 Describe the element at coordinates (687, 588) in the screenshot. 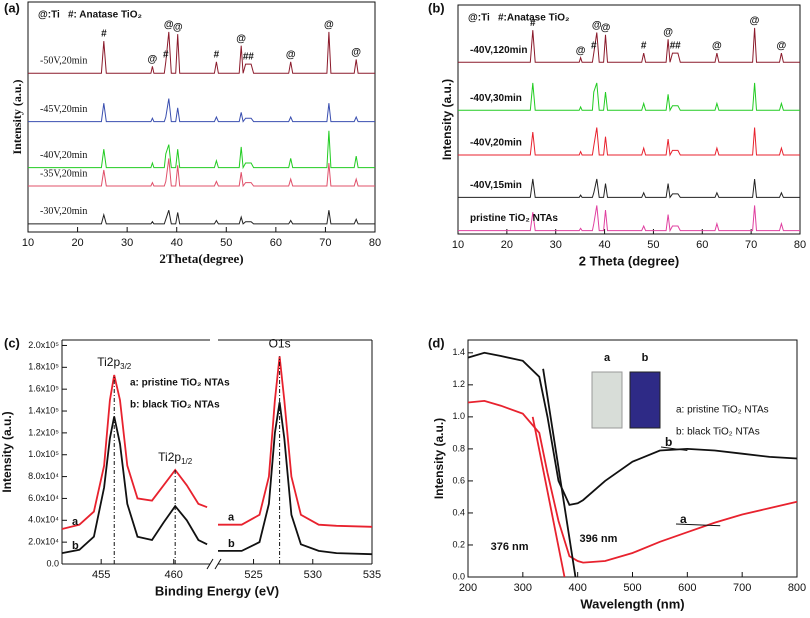

I see `x-tick-label: 600` at that location.